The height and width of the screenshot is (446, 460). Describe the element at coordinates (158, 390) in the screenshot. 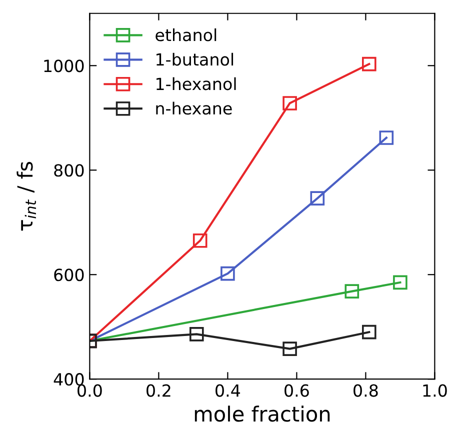

I see `x-tick-label: 0.2` at that location.